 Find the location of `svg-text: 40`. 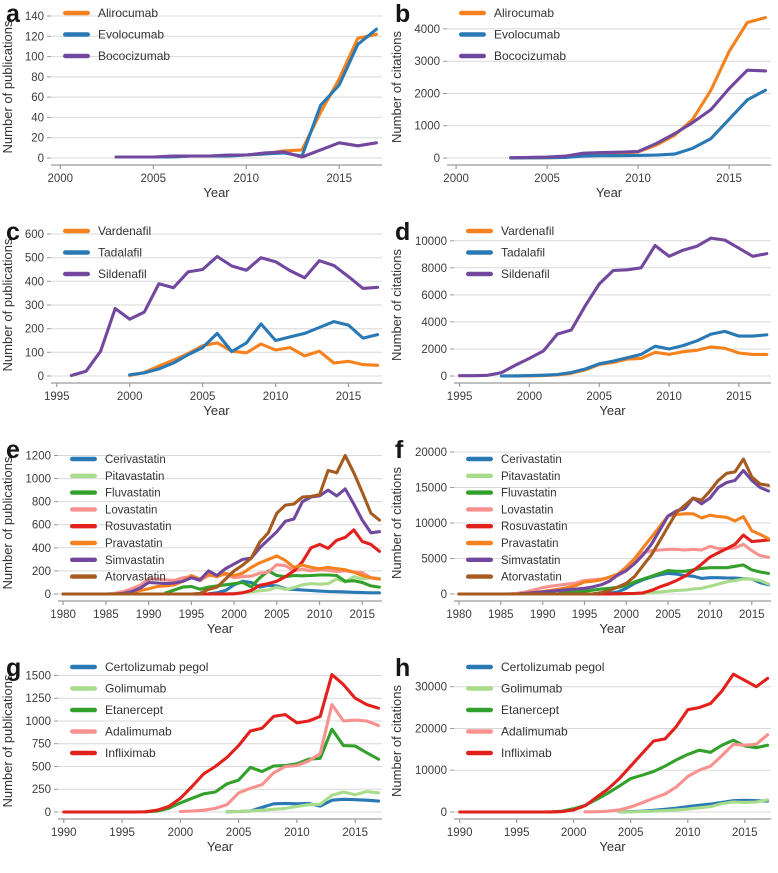

svg-text: 40 is located at coordinates (37, 118).